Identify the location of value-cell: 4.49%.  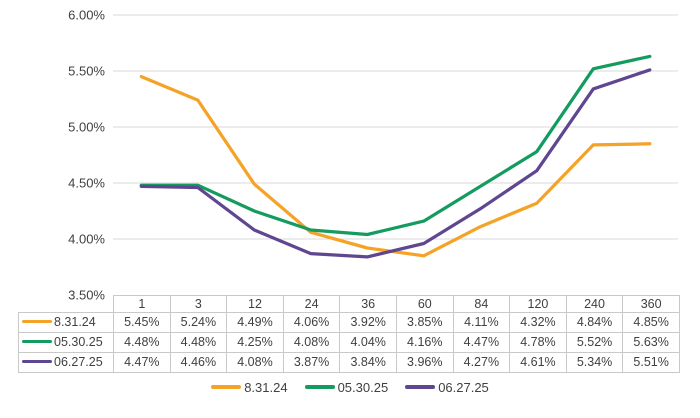
(255, 322).